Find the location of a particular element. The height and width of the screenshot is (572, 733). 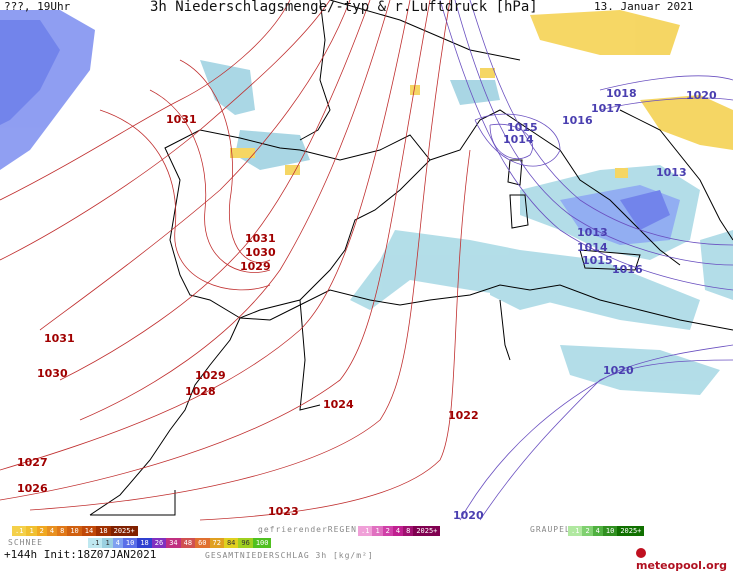

snow-label: SCHNEE is located at coordinates (25, 542).